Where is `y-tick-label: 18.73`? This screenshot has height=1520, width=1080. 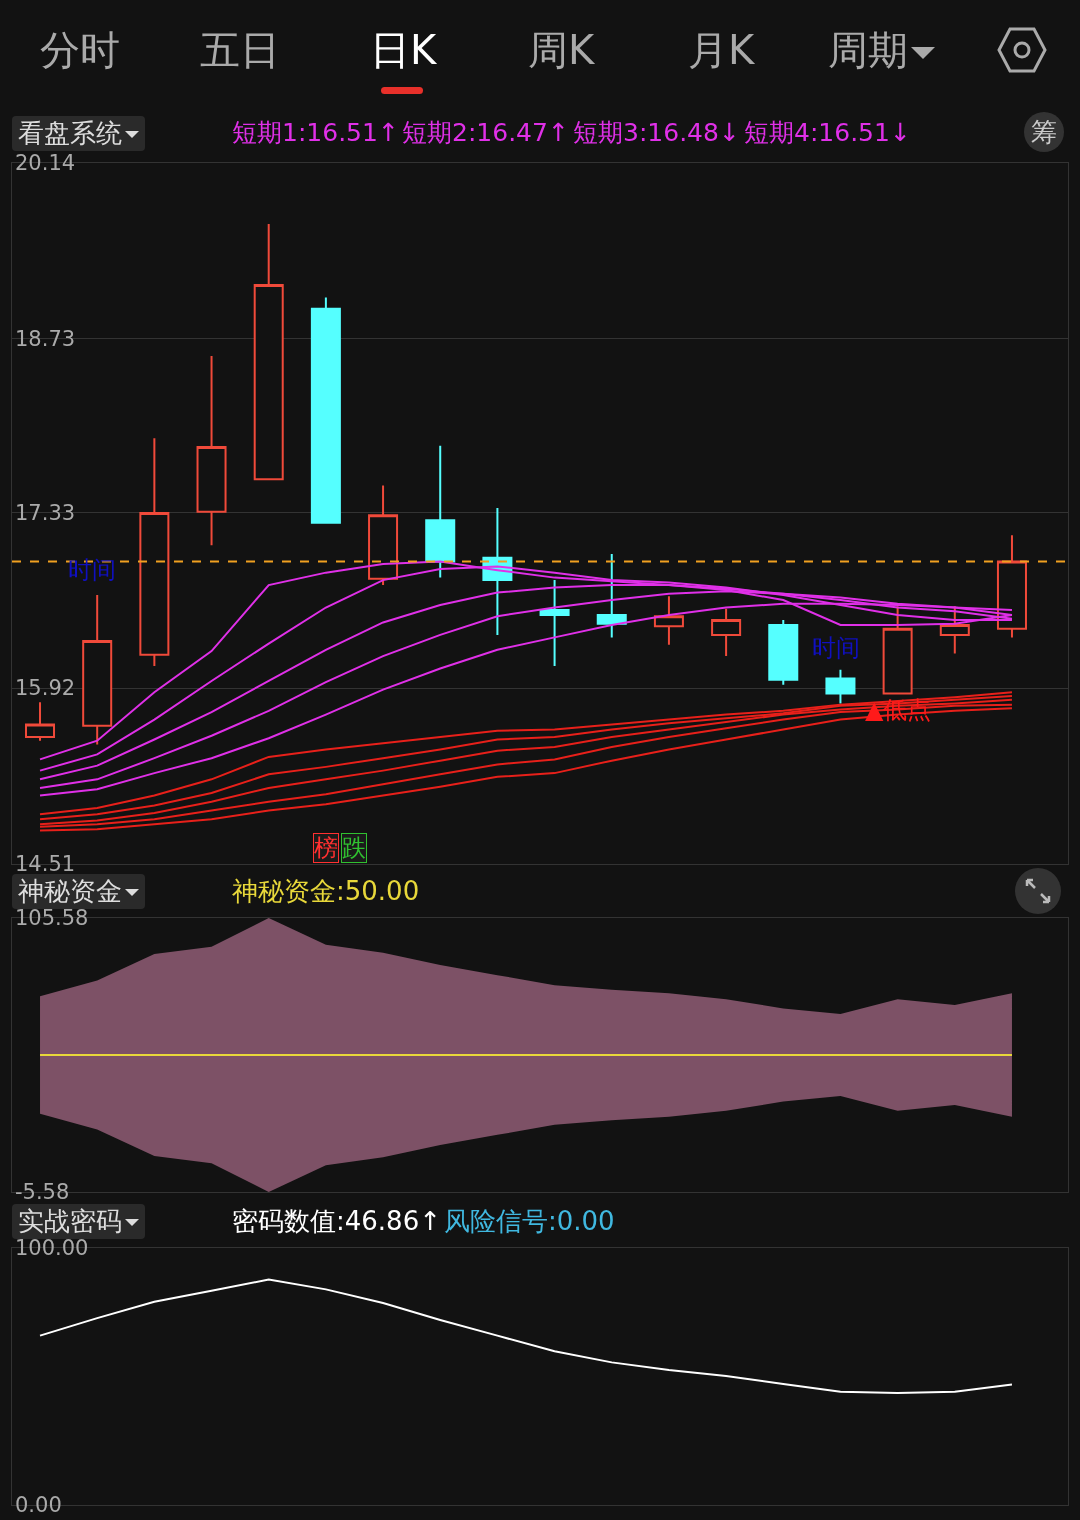
y-tick-label: 18.73 is located at coordinates (45, 339).